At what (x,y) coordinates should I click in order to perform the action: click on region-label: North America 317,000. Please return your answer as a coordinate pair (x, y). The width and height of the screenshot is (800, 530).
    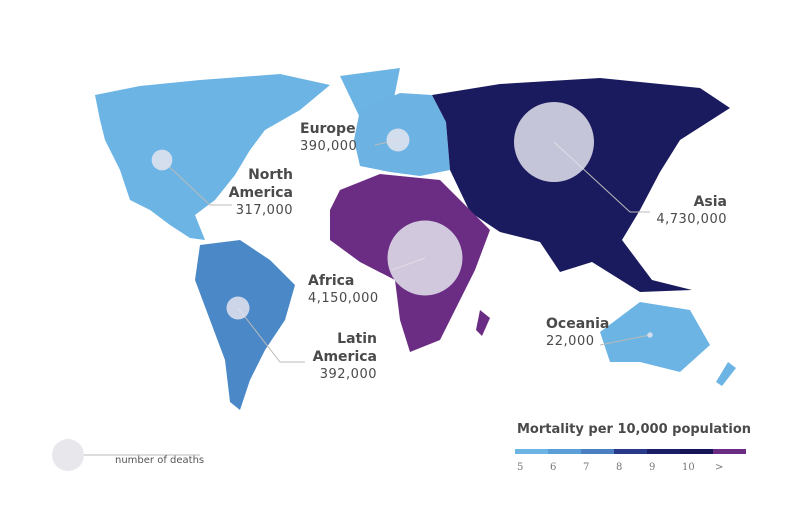
    Looking at the image, I should click on (253, 193).